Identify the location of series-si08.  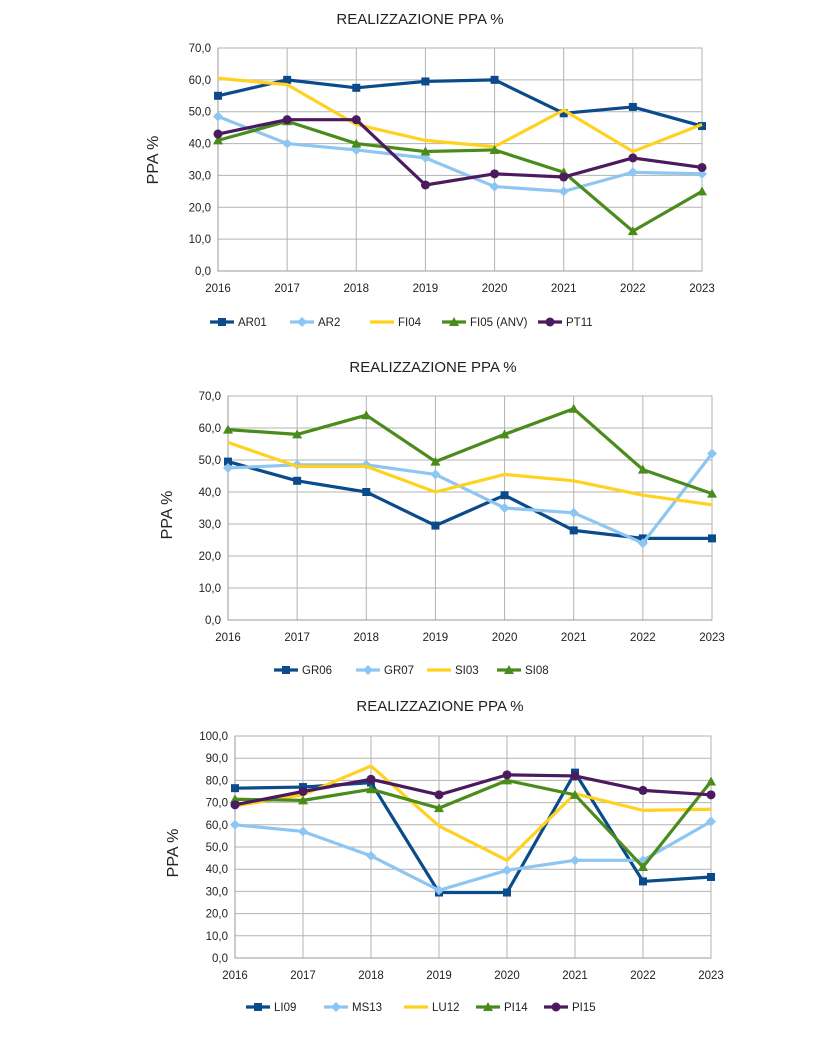
(470, 450).